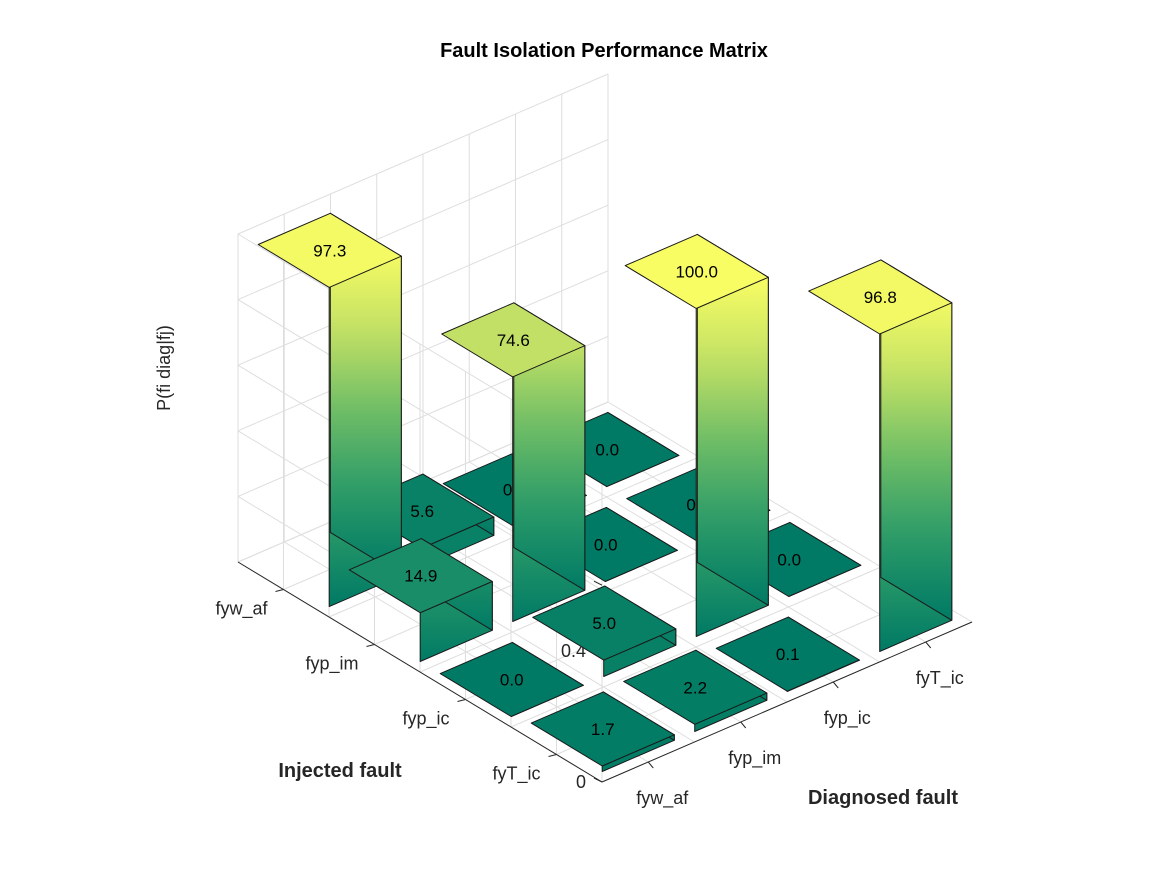 The width and height of the screenshot is (1167, 875). Describe the element at coordinates (662, 798) in the screenshot. I see `x-tick-label: fyw_af` at that location.